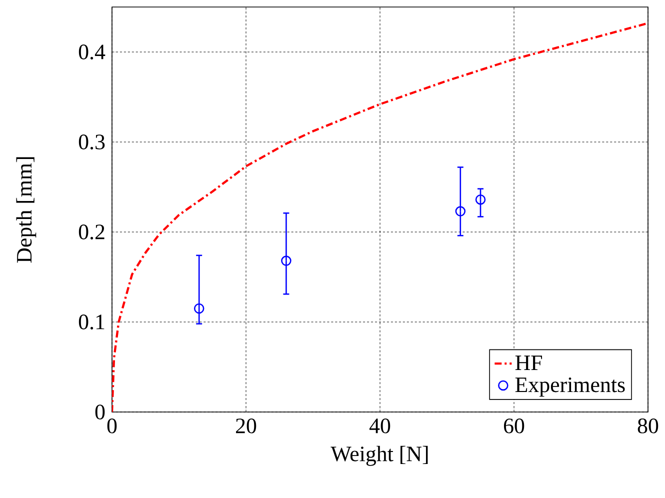 The image size is (665, 498). Describe the element at coordinates (246, 426) in the screenshot. I see `x-tick-label: 20` at that location.